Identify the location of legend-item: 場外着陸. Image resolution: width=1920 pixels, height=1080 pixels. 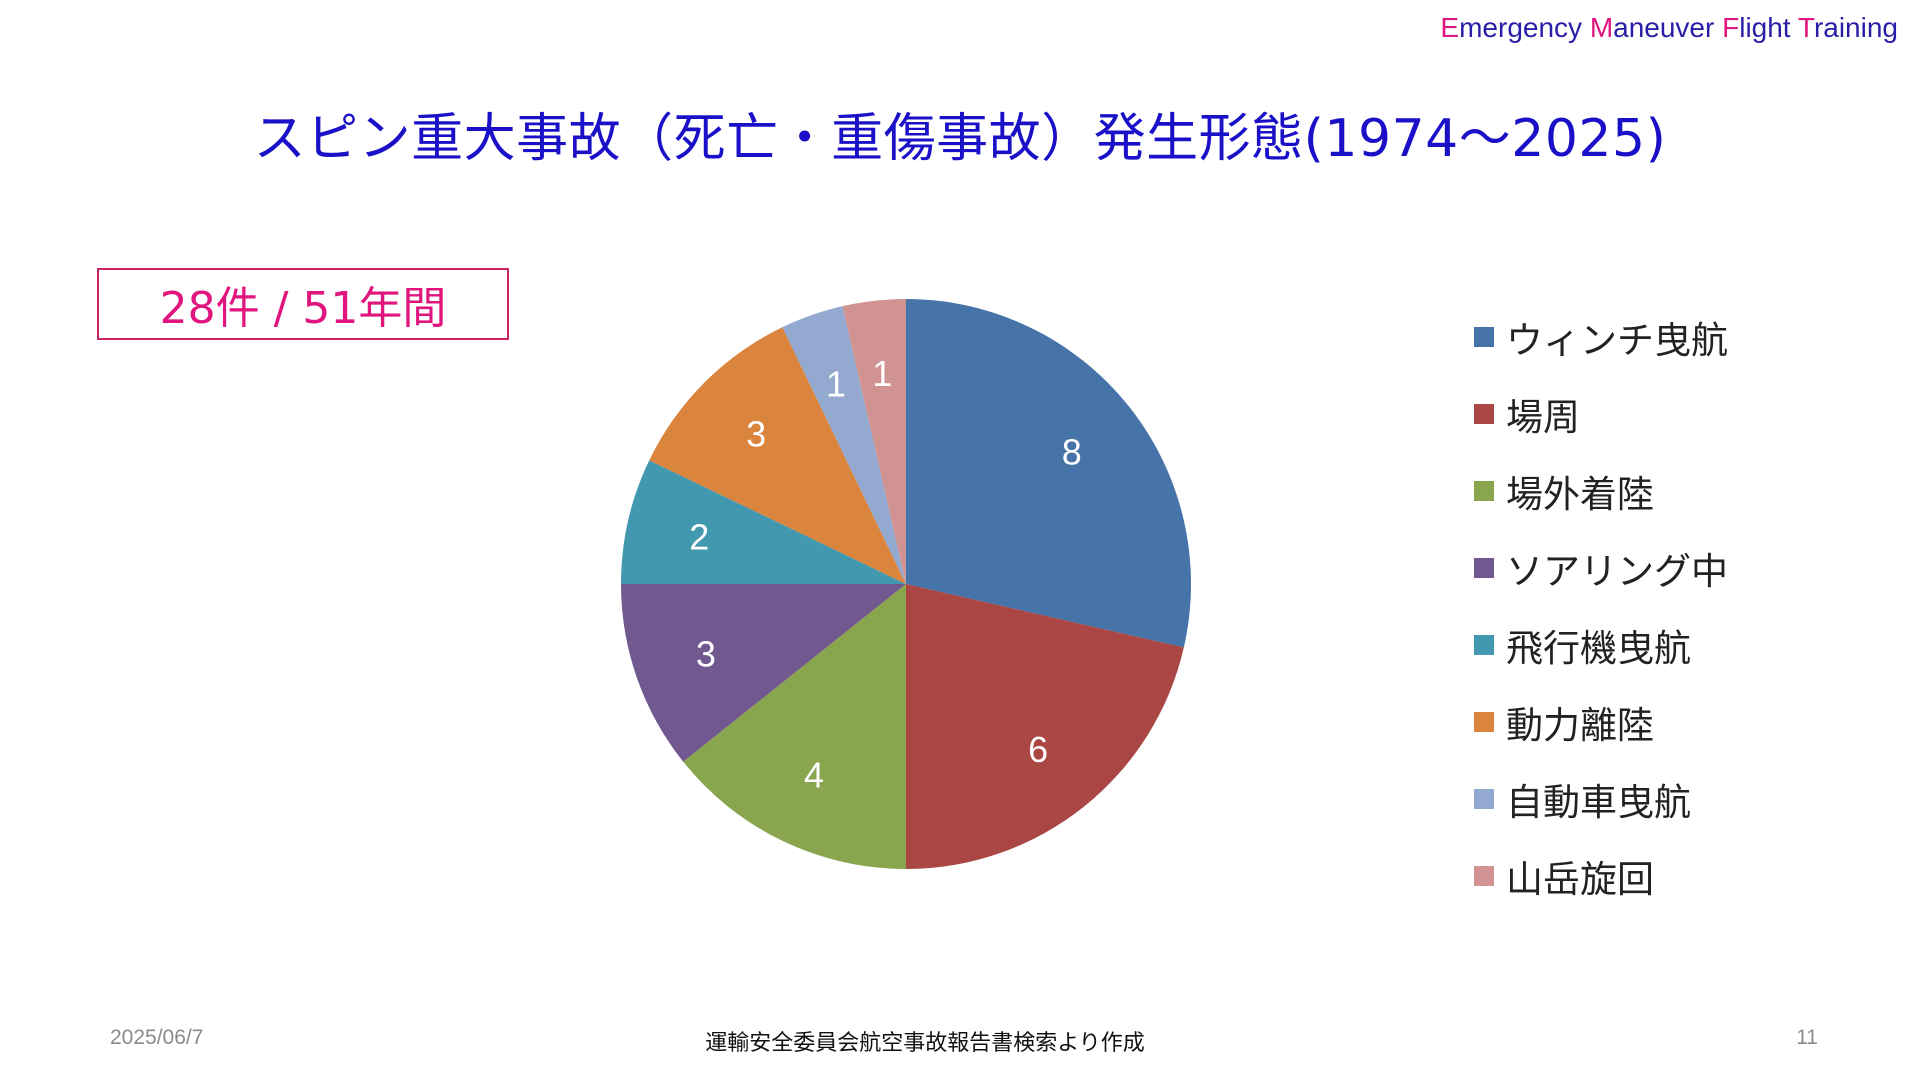
(1601, 490).